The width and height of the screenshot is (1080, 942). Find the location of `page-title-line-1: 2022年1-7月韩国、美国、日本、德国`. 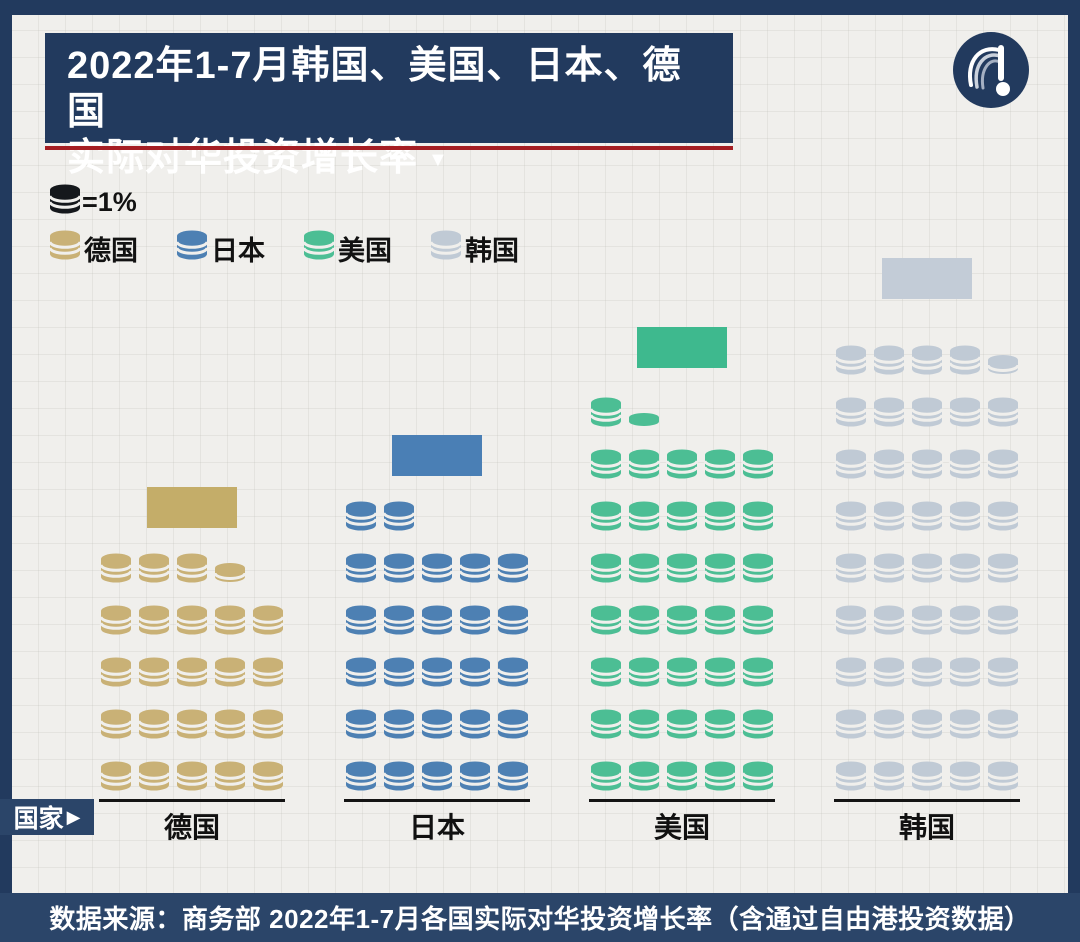

page-title-line-1: 2022年1-7月韩国、美国、日本、德国 is located at coordinates (374, 89).